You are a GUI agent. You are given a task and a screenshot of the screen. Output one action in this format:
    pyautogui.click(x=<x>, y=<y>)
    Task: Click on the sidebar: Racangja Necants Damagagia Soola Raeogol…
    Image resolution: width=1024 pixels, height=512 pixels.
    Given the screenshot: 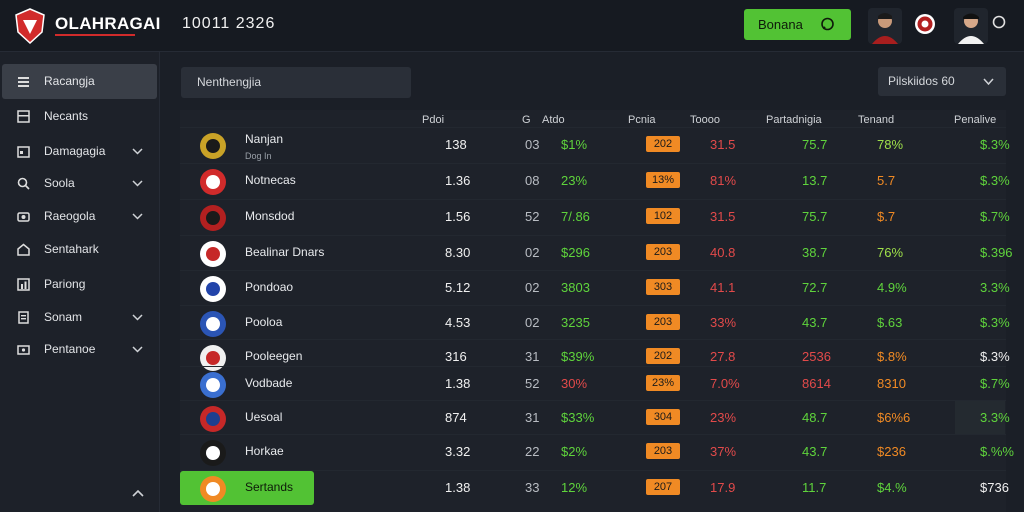 What is the action you would take?
    pyautogui.click(x=80, y=282)
    